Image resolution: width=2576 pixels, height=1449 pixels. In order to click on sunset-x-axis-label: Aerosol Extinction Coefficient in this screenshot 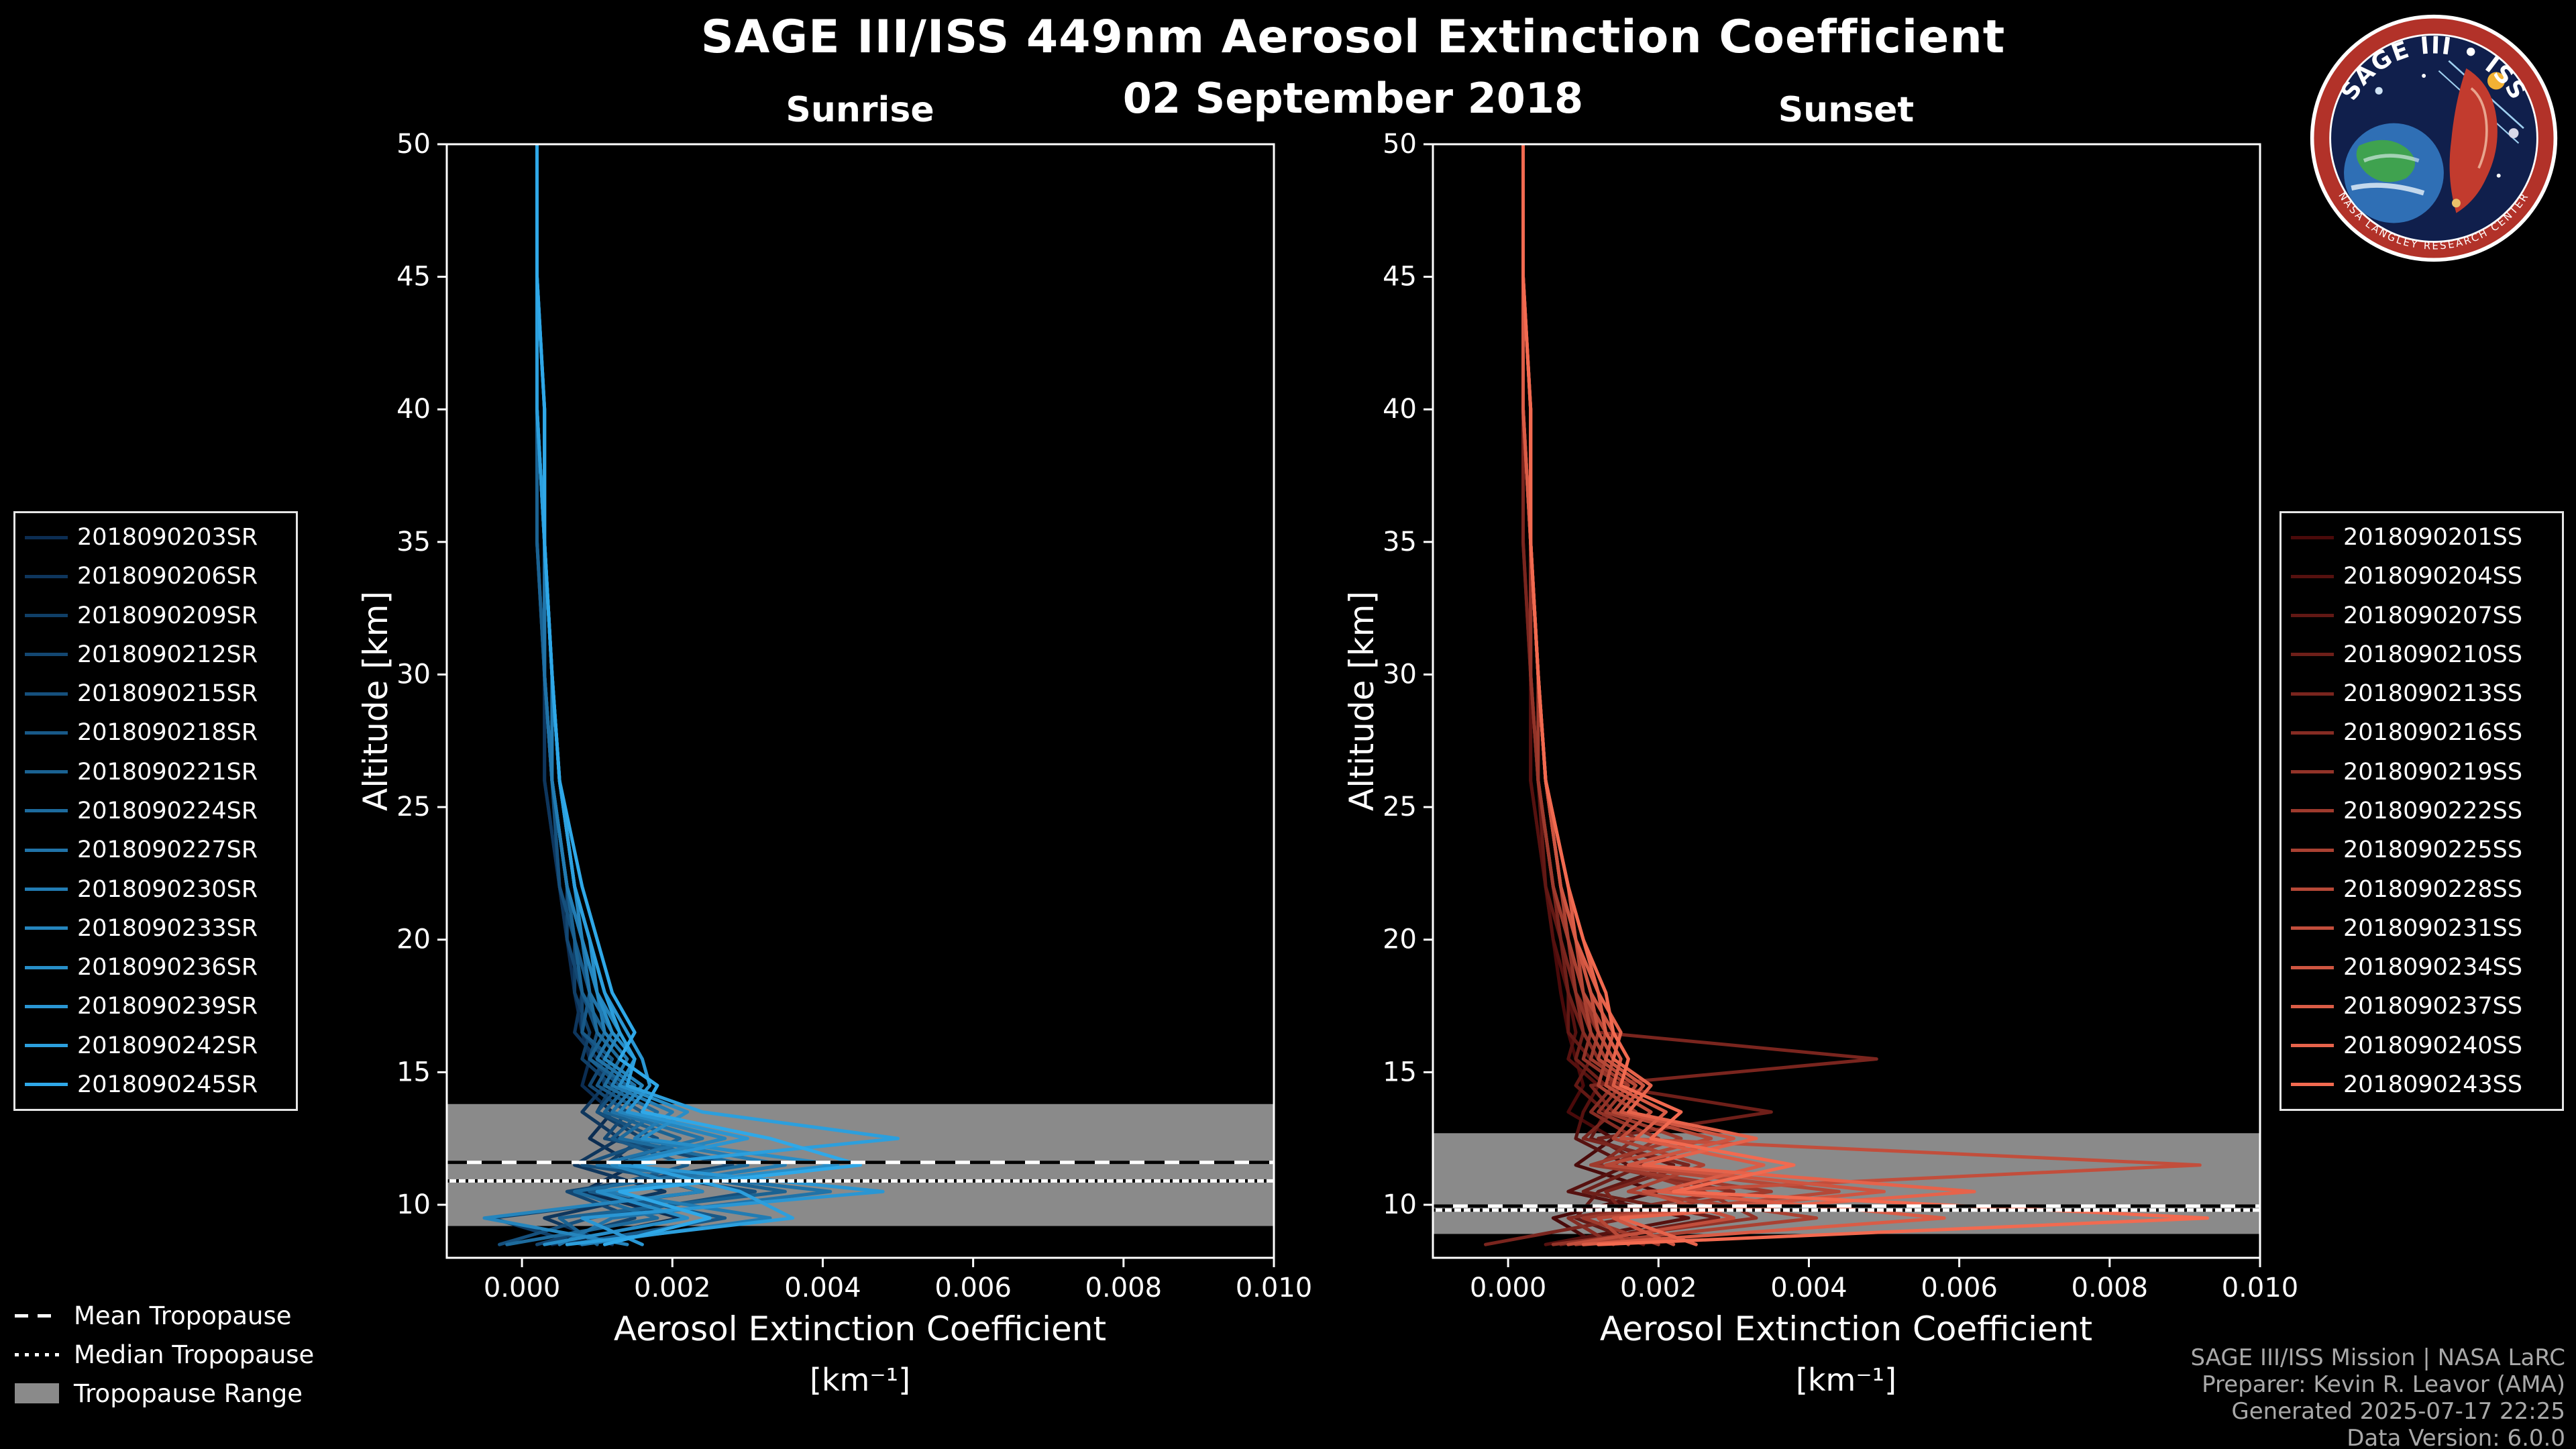, I will do `click(1846, 1328)`.